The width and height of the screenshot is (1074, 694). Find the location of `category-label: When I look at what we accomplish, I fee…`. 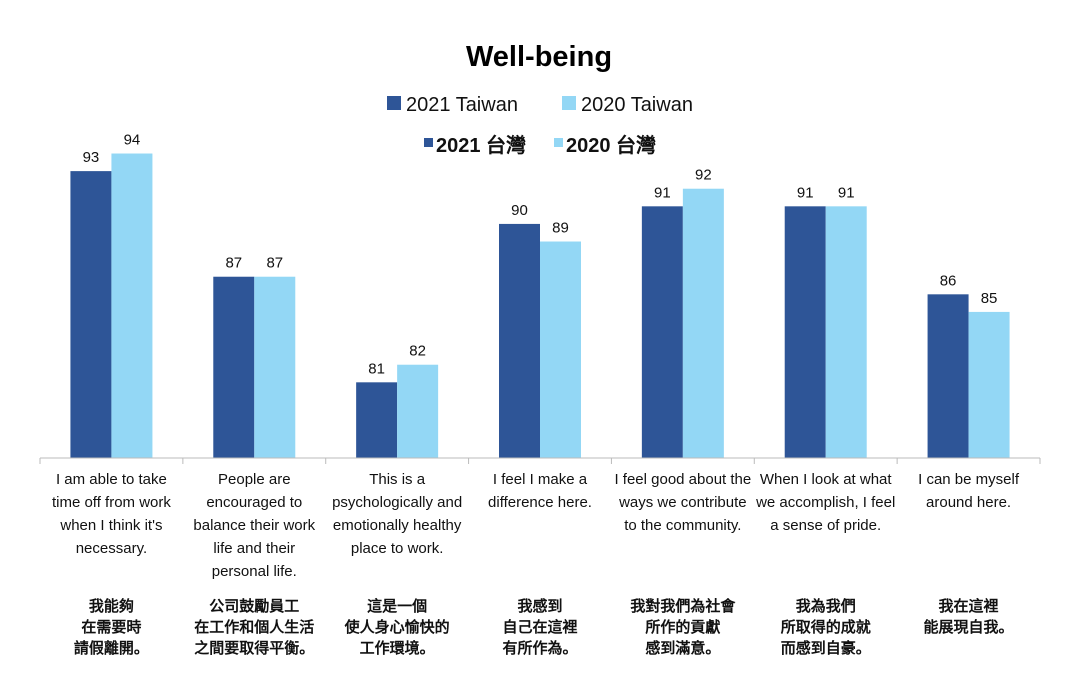

category-label: When I look at what we accomplish, I fee… is located at coordinates (826, 502).